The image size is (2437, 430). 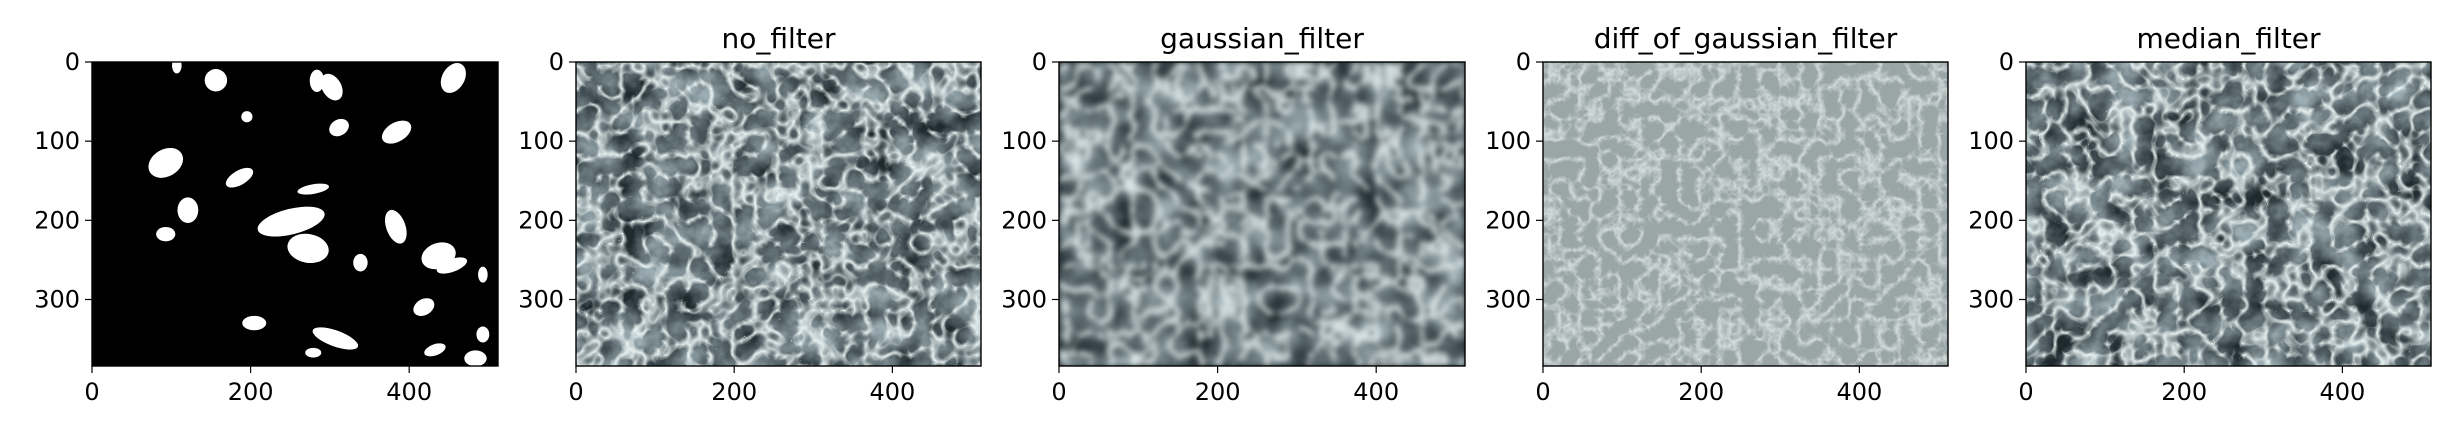 I want to click on subplot-title: no_filter, so click(x=778, y=38).